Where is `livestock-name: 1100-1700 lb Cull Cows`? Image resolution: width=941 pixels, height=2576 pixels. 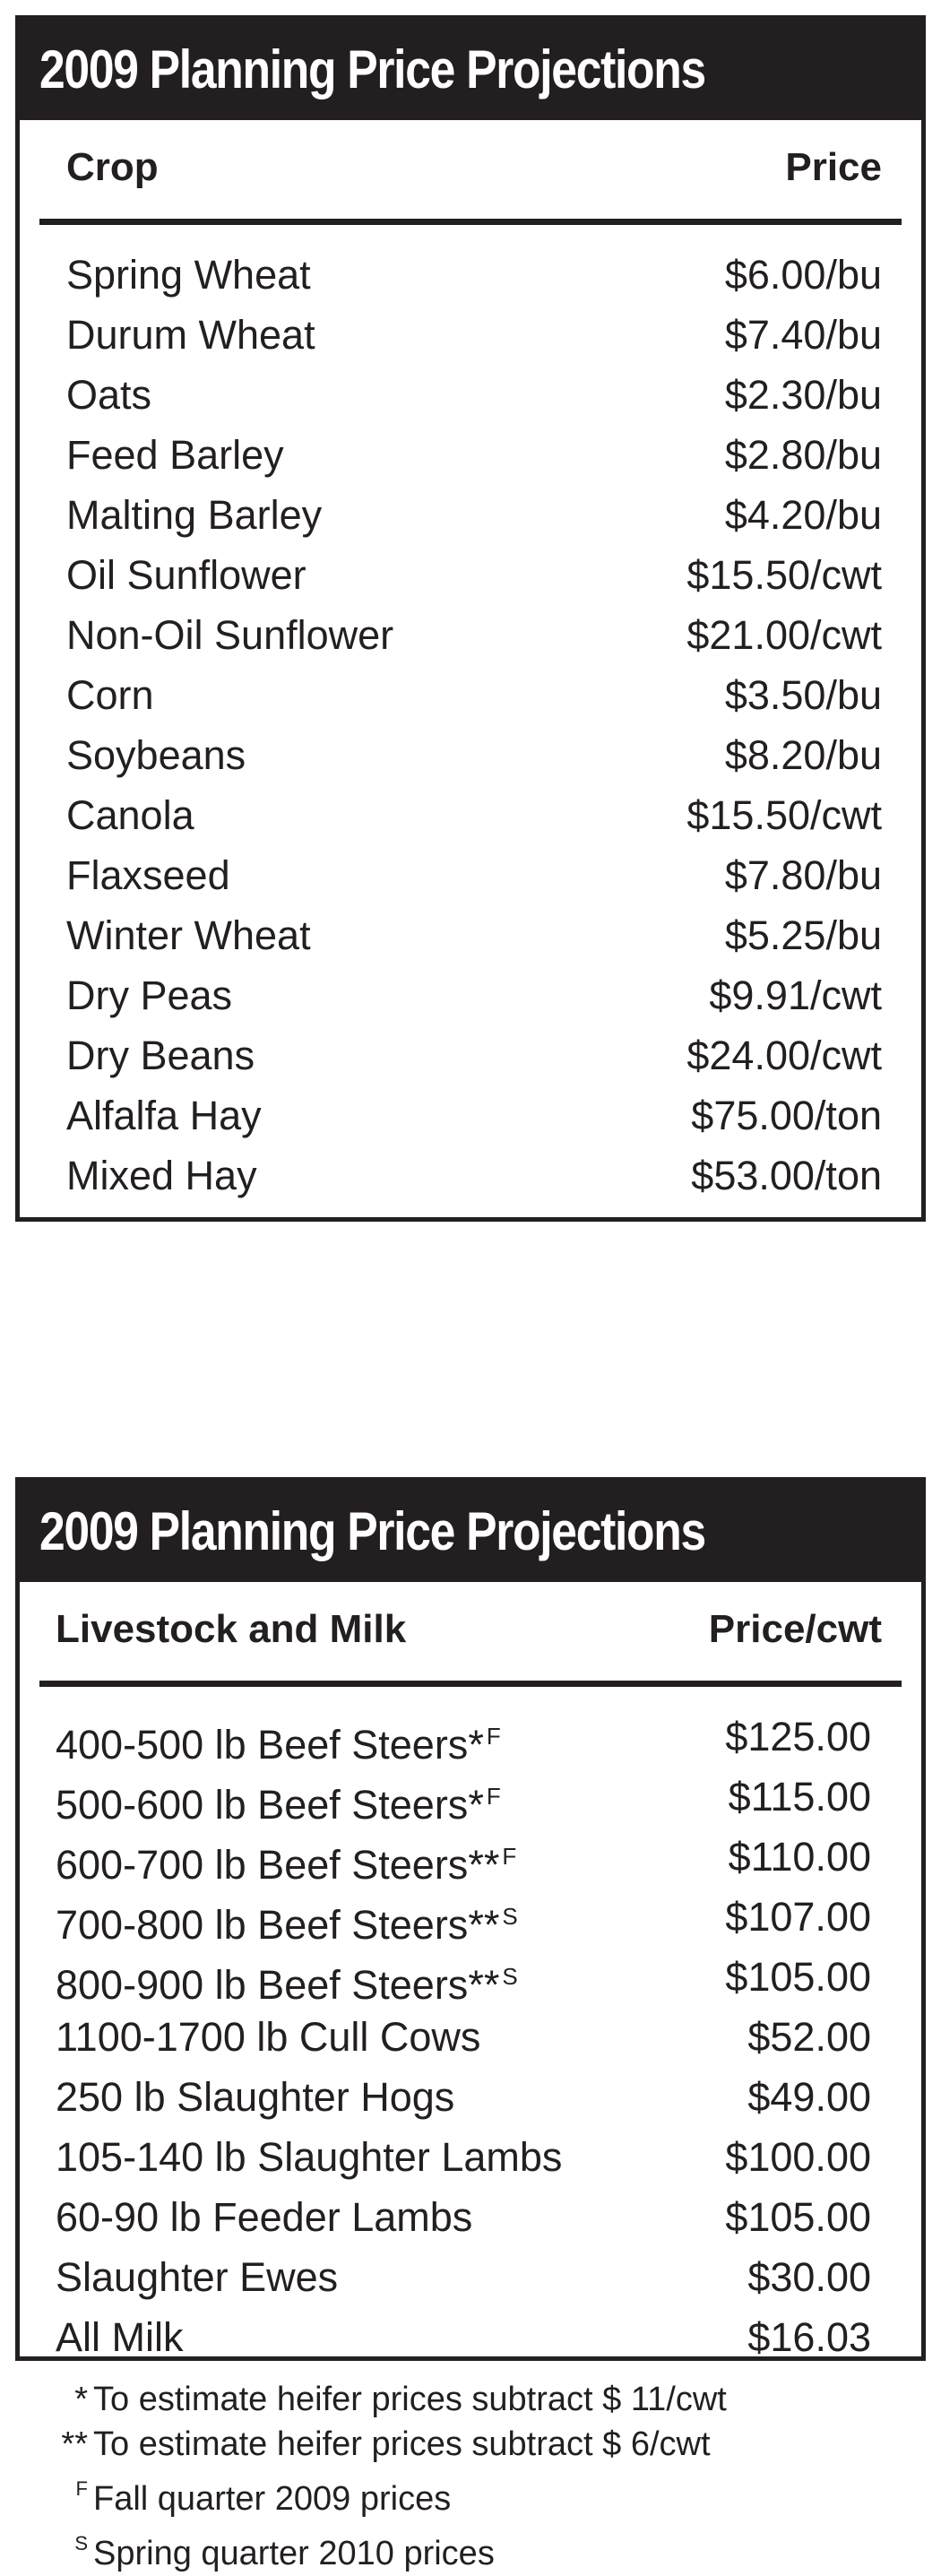
livestock-name: 1100-1700 lb Cull Cows is located at coordinates (268, 2037).